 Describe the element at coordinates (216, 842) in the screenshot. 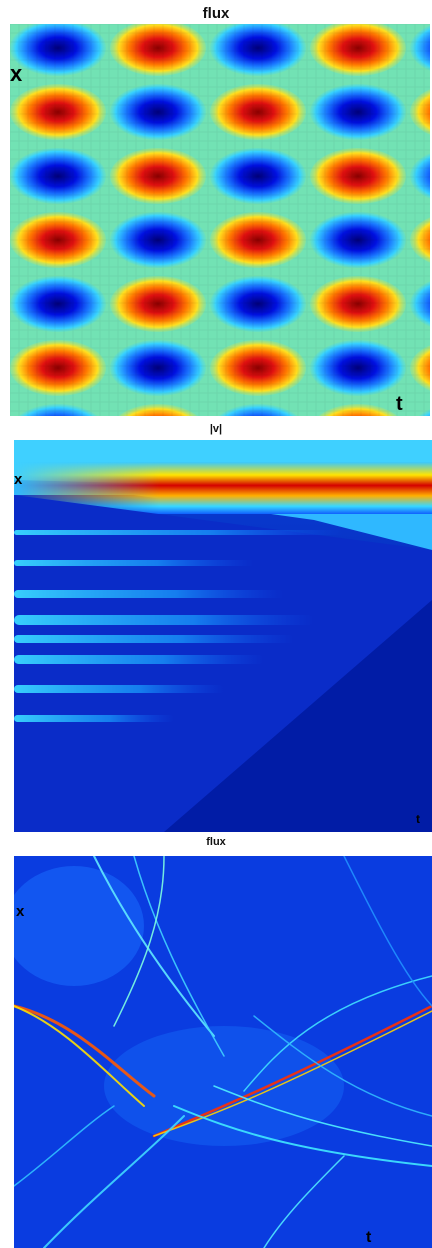

I see `panel-3-title: flux` at that location.